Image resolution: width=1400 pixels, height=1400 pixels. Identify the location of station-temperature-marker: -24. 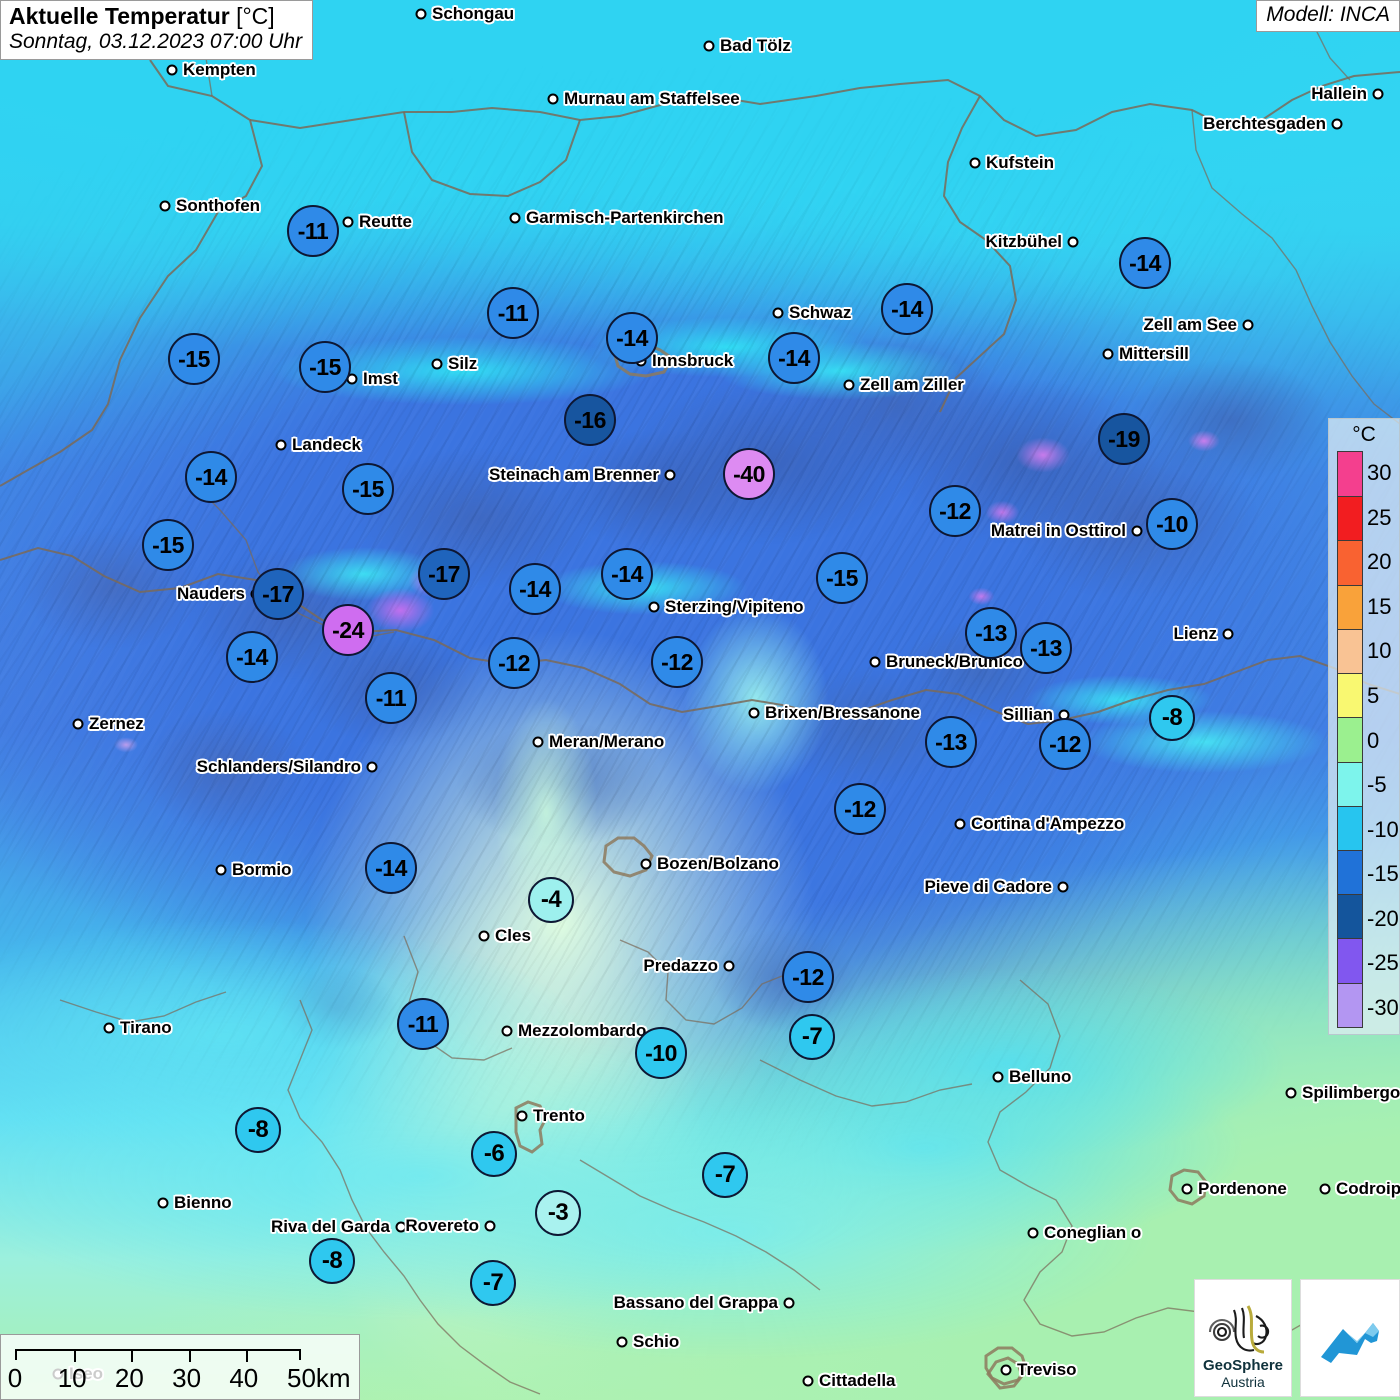
(348, 630).